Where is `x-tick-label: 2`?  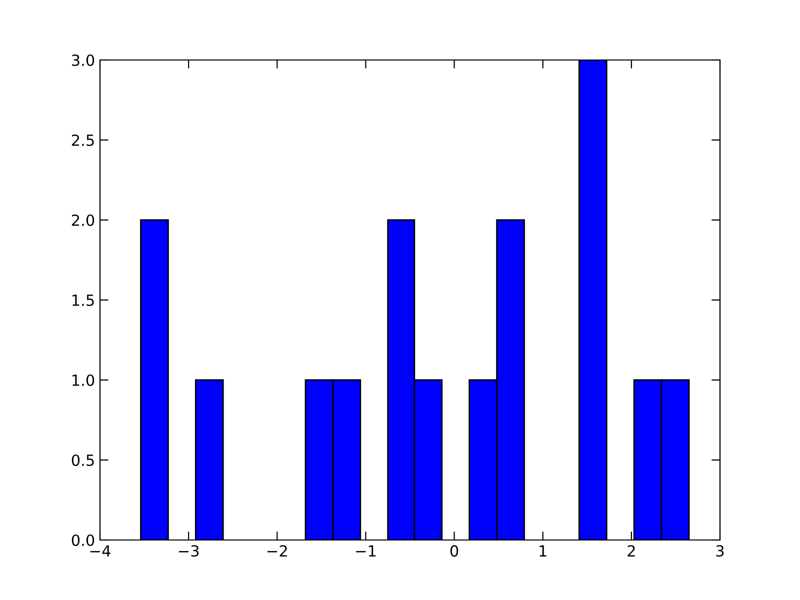 x-tick-label: 2 is located at coordinates (631, 550).